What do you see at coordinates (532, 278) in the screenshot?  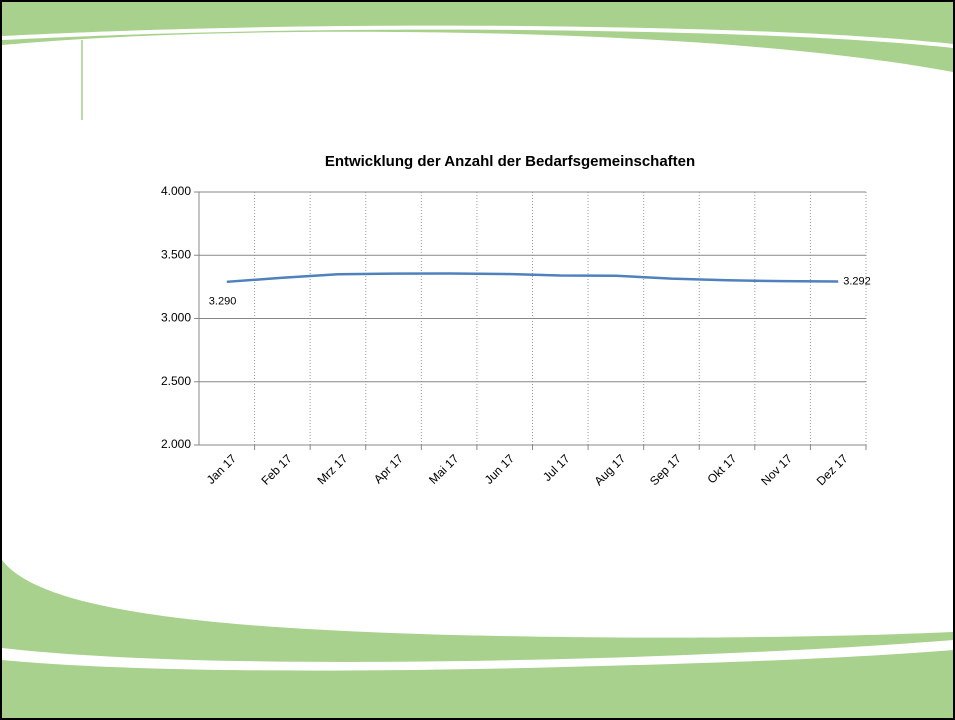 I see `line-series` at bounding box center [532, 278].